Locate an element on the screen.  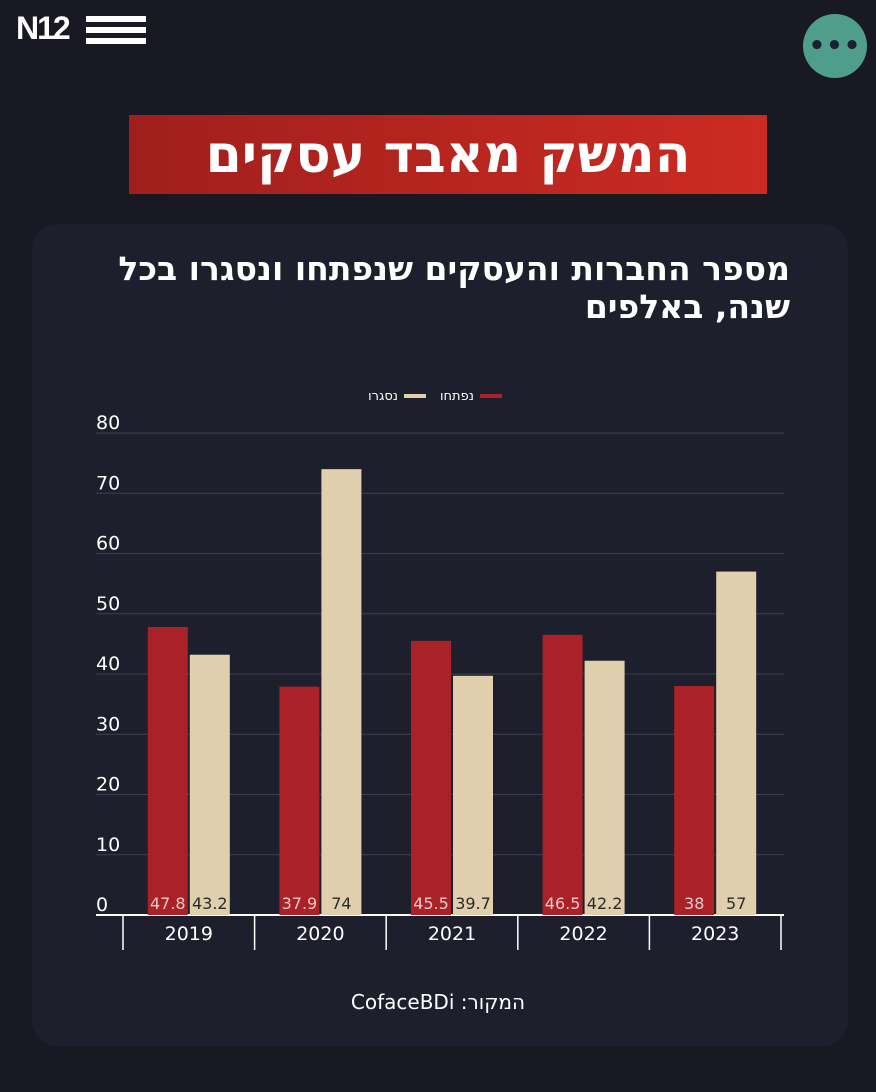
y-tick-label-50: 50 is located at coordinates (108, 604).